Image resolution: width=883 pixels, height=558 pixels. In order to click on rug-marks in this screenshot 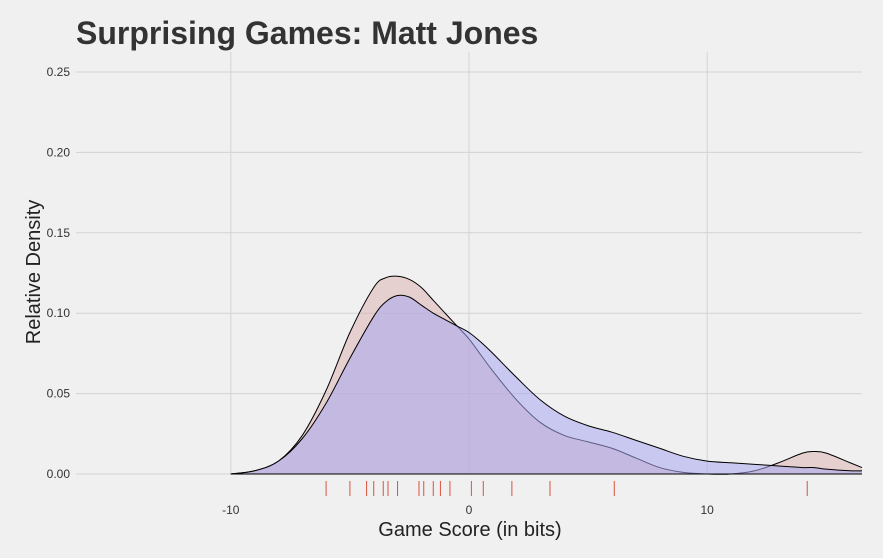, I will do `click(566, 488)`.